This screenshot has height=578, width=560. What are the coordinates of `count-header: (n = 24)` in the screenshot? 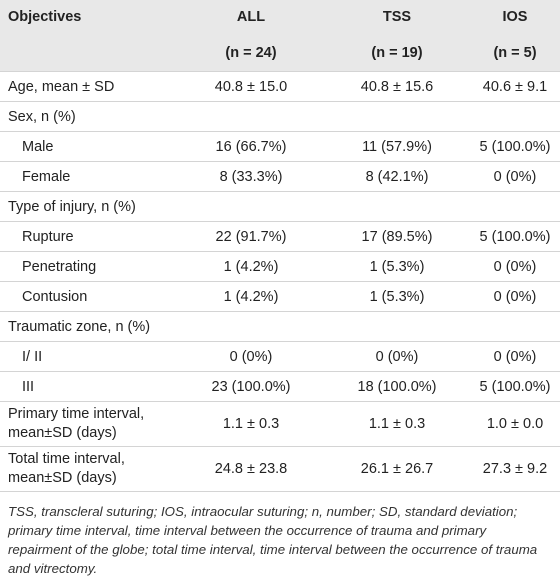 It's located at (251, 53).